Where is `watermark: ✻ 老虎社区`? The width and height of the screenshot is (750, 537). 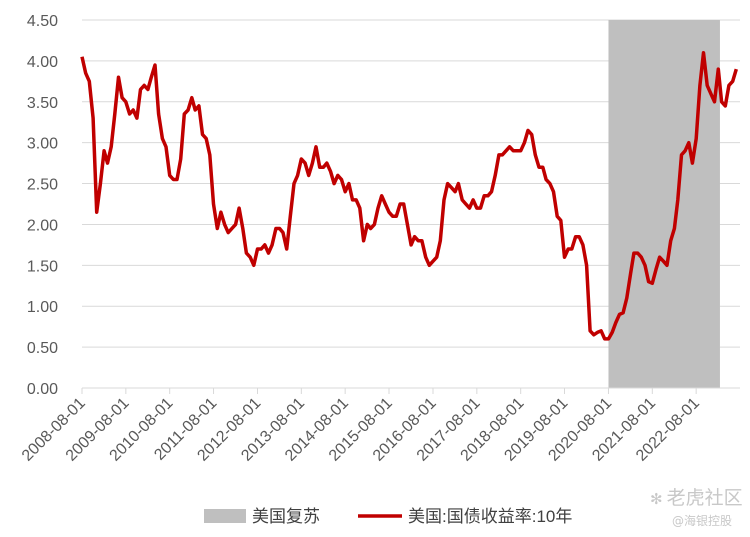
watermark: ✻ 老虎社区 is located at coordinates (696, 496).